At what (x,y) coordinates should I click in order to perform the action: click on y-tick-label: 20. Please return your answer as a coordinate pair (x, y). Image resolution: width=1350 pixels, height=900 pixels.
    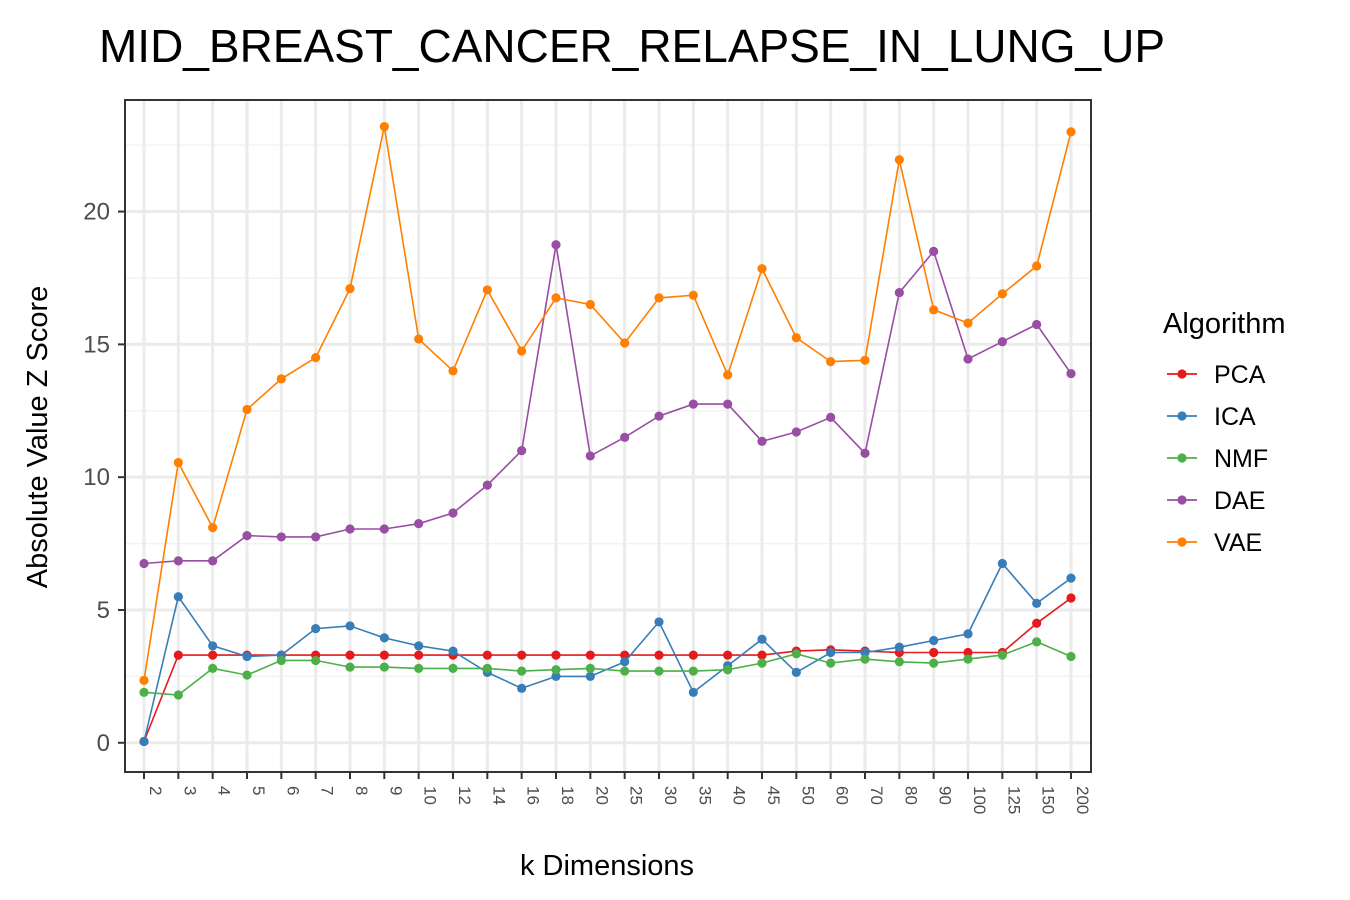
    Looking at the image, I should click on (96, 212).